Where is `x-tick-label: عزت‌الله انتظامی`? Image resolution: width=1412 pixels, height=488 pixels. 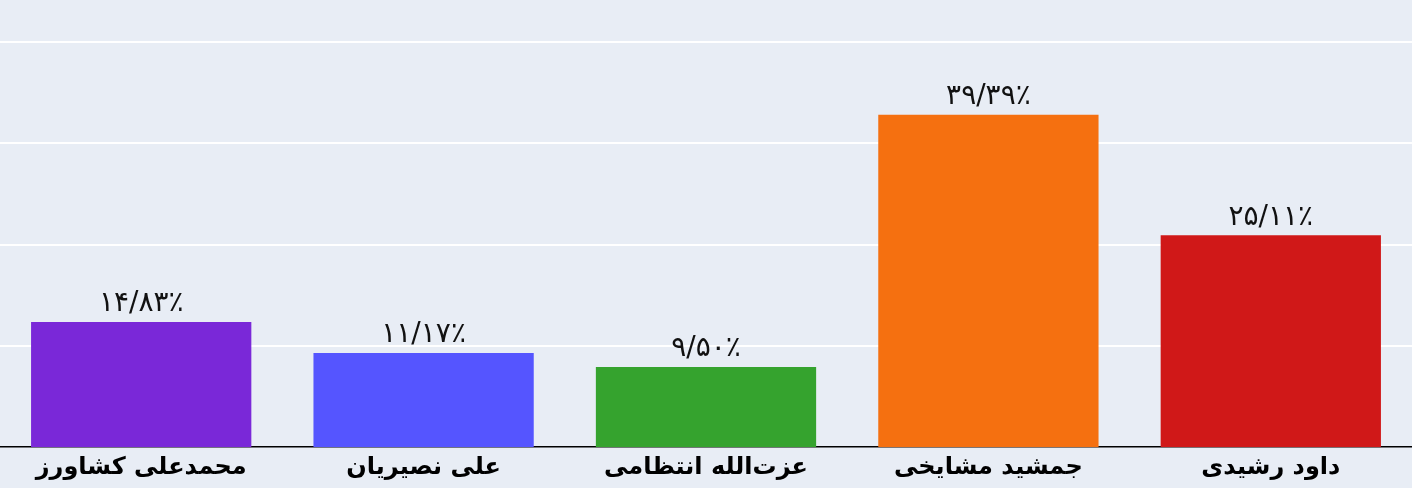 x-tick-label: عزت‌الله انتظامی is located at coordinates (706, 465).